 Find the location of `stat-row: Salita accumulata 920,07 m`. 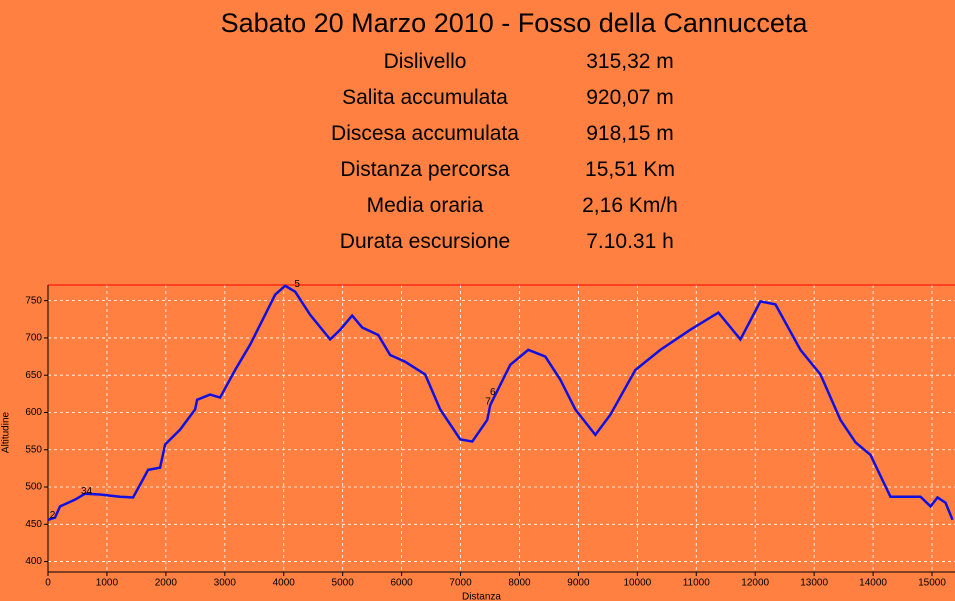

stat-row: Salita accumulata 920,07 m is located at coordinates (477, 101).